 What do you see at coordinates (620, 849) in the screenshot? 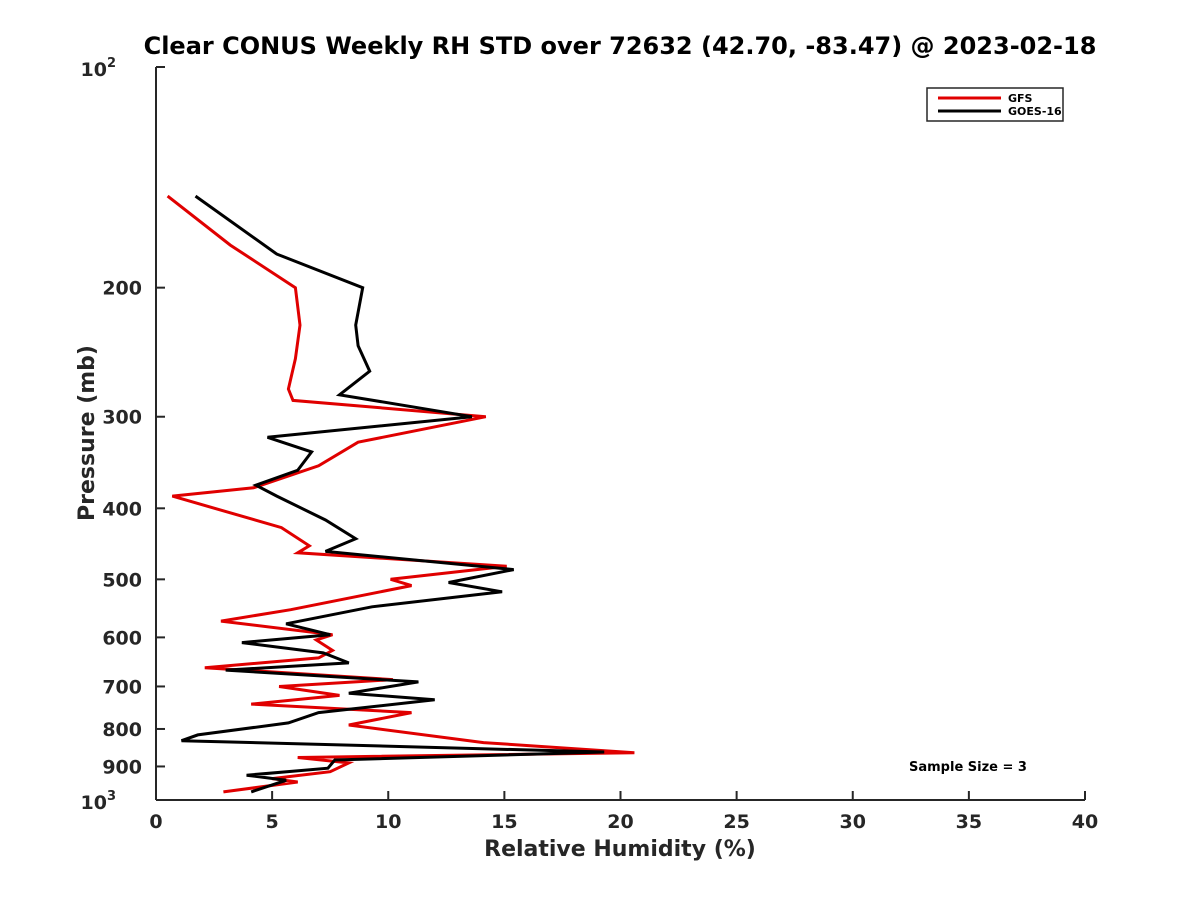
I see `x-axis-label: Relative Humidity (%)` at bounding box center [620, 849].